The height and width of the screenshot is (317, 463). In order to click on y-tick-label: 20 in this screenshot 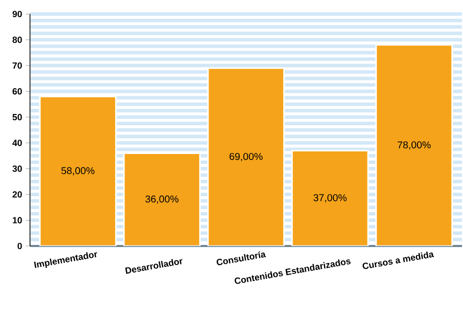, I will do `click(17, 194)`.